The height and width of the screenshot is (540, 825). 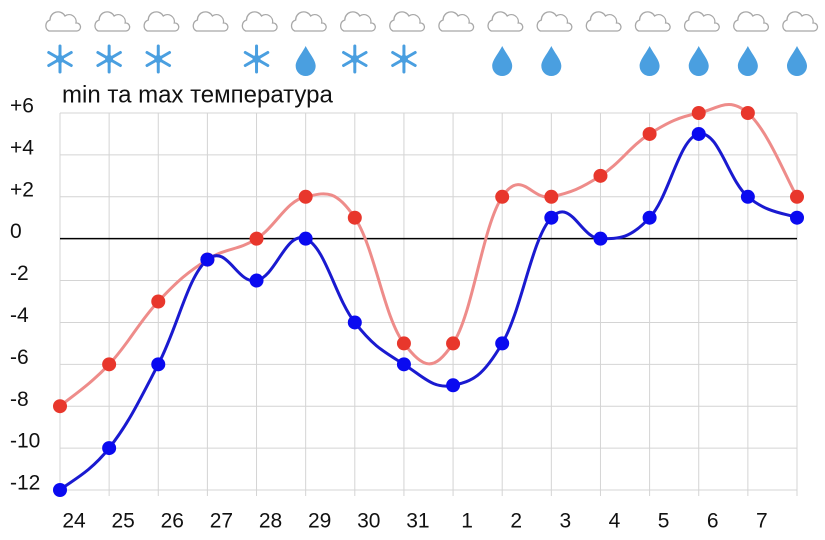 I want to click on x-tick-label: 6, so click(x=713, y=521).